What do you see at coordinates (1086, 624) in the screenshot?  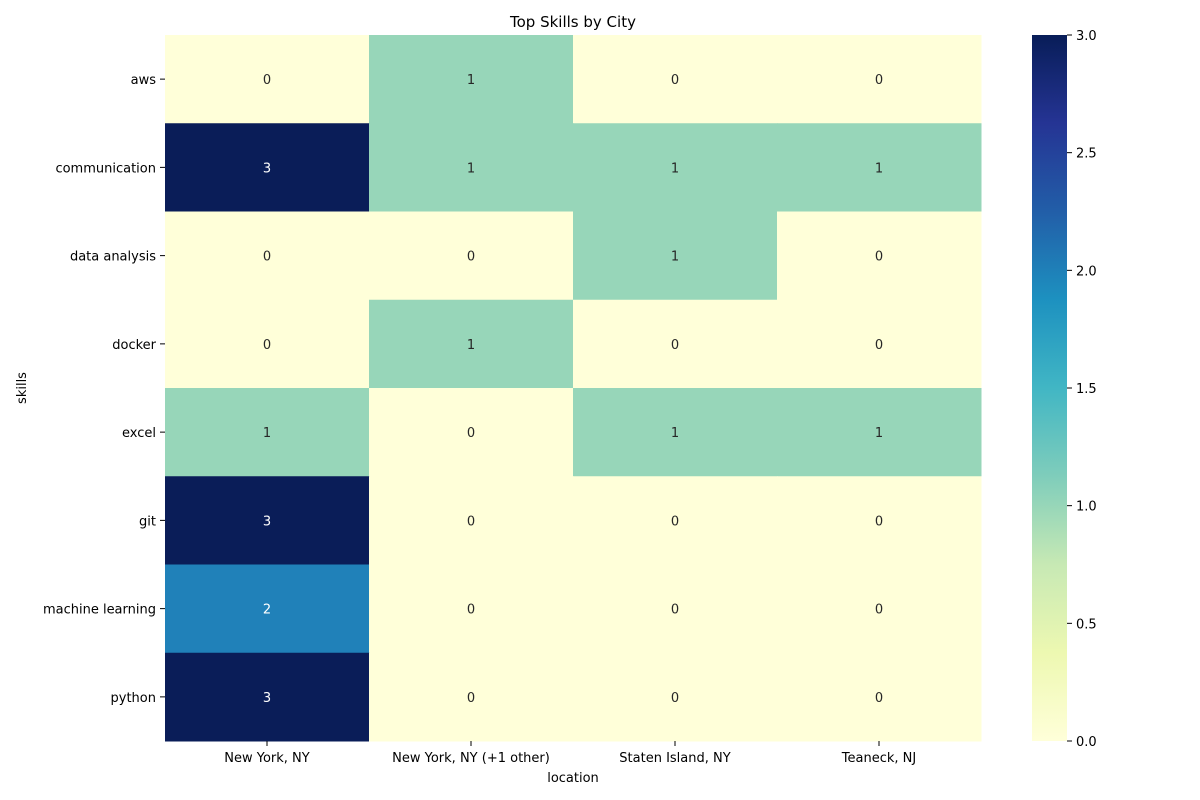 I see `colorbar-tick-label: 0.5` at bounding box center [1086, 624].